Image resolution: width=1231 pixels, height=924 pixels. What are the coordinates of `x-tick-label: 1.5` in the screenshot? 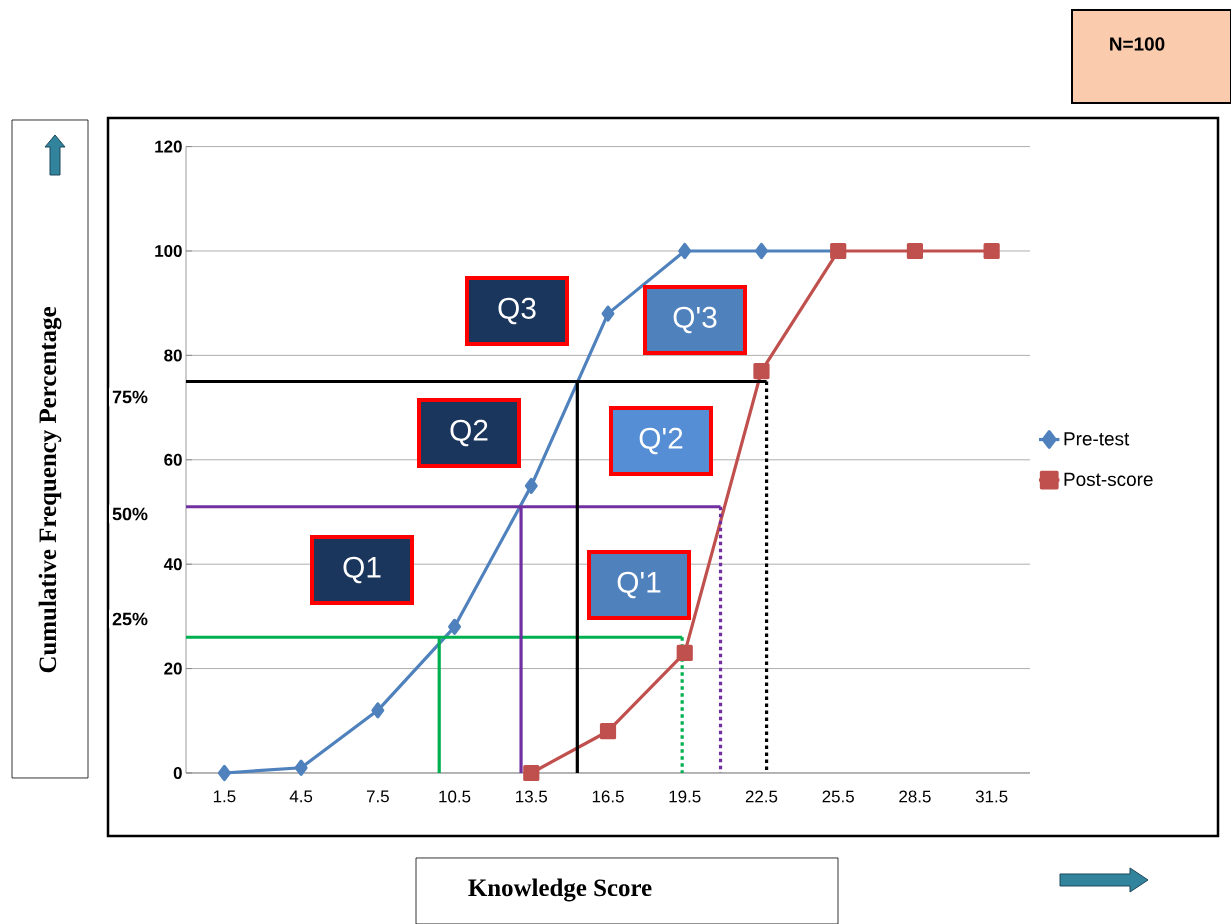 It's located at (224, 796).